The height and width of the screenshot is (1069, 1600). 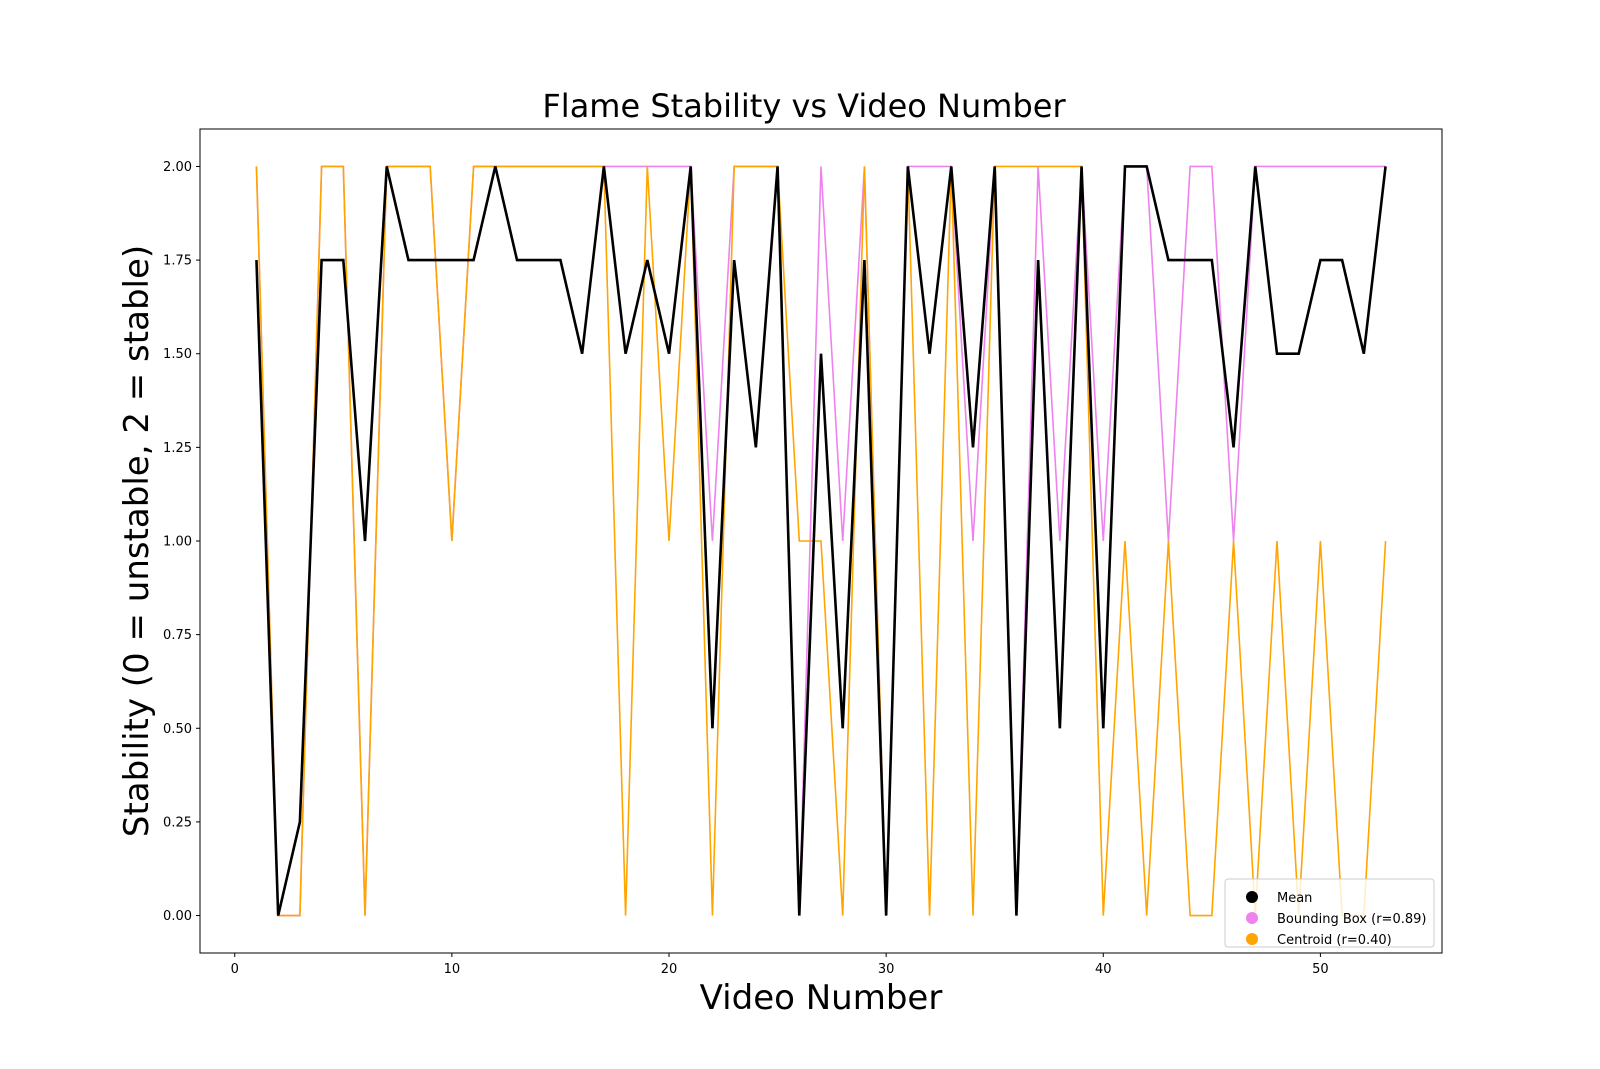 I want to click on y-axis-ticks: 0.00 0.25 0.50 0.75 1.00 1.25 1.50 1.75 2.00, so click(x=181, y=542).